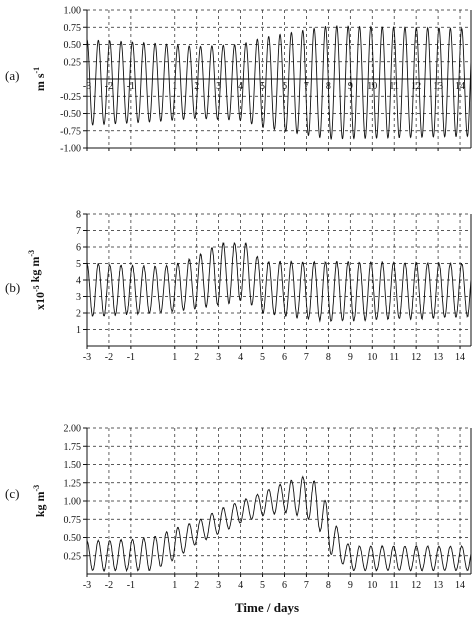 The width and height of the screenshot is (474, 620). Describe the element at coordinates (78, 330) in the screenshot. I see `y-tick-label: 1` at that location.